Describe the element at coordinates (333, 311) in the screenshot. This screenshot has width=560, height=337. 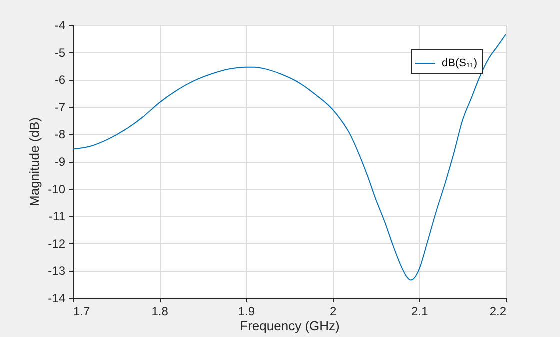
I see `x-tick-label: 2` at that location.